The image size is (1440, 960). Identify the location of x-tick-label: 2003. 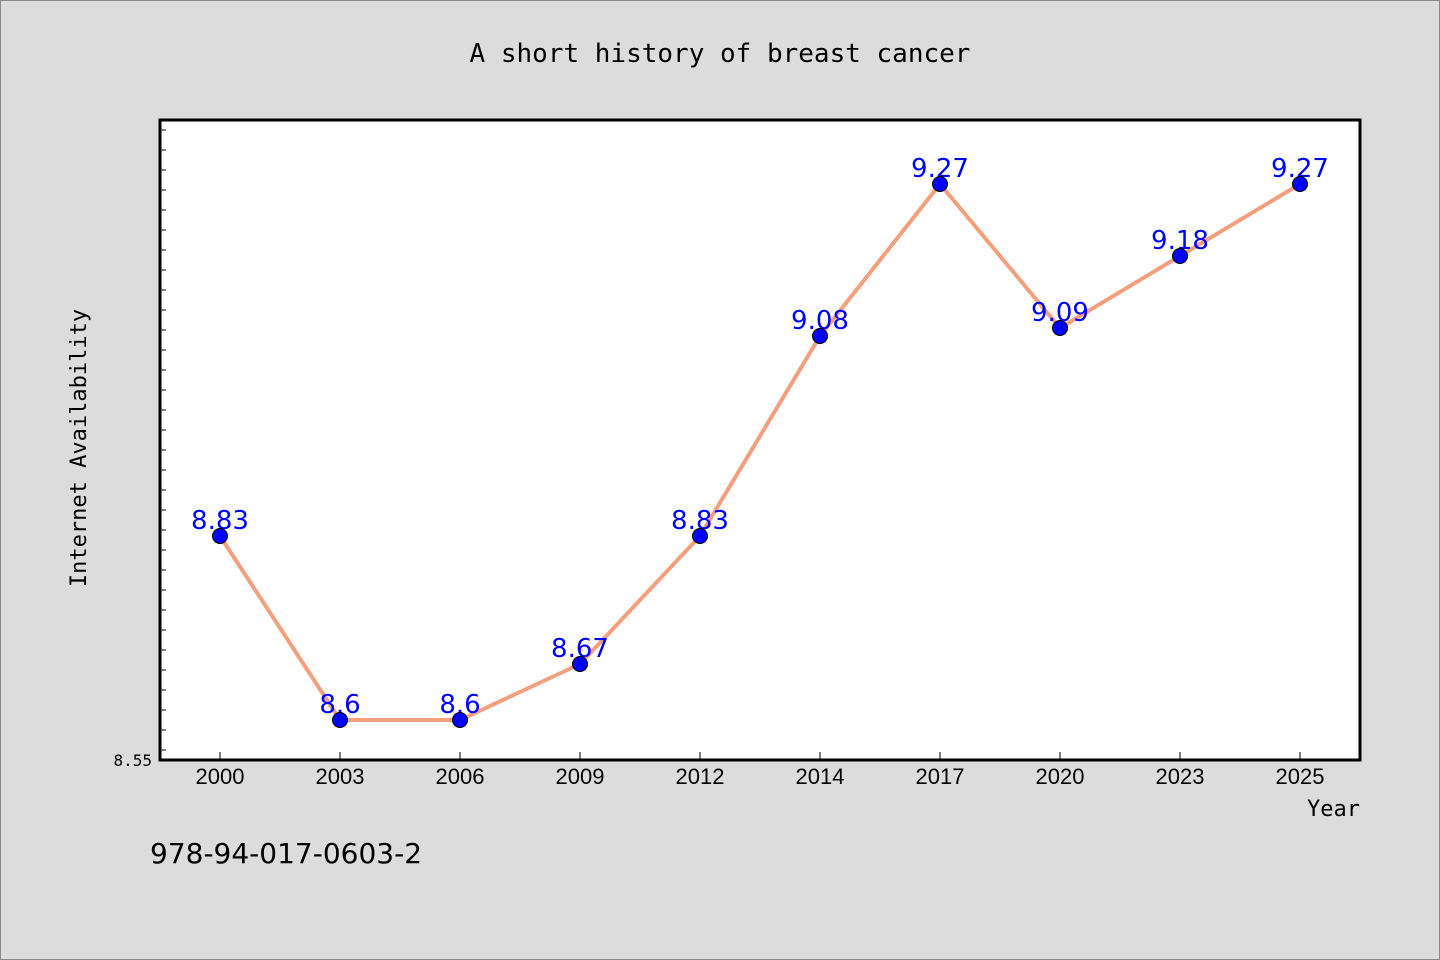
(340, 776).